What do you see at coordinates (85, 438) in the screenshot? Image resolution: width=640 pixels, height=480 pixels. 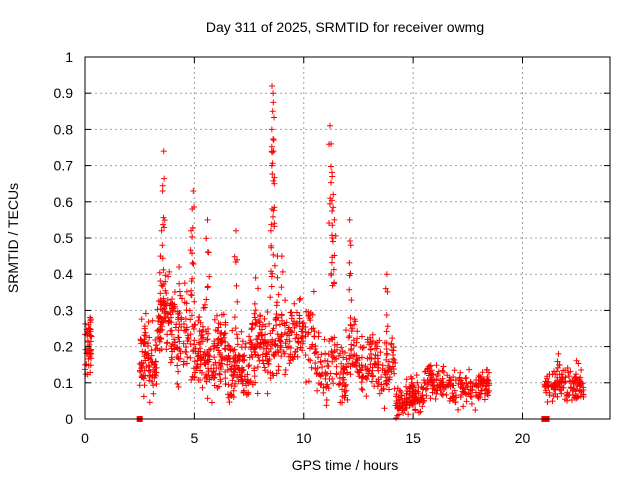 I see `x-tick-label: 0` at bounding box center [85, 438].